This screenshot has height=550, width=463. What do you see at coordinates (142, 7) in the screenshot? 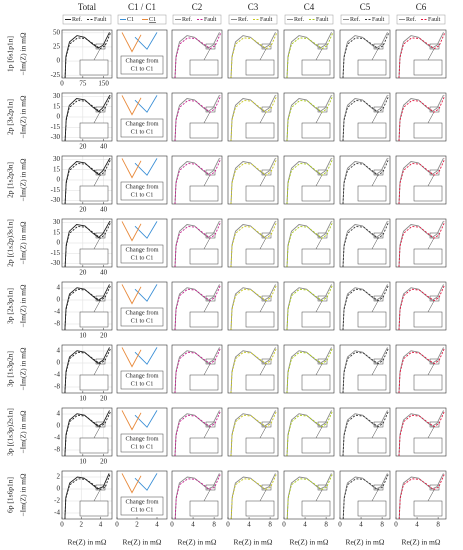
I see `column-title: C1 / C1` at bounding box center [142, 7].